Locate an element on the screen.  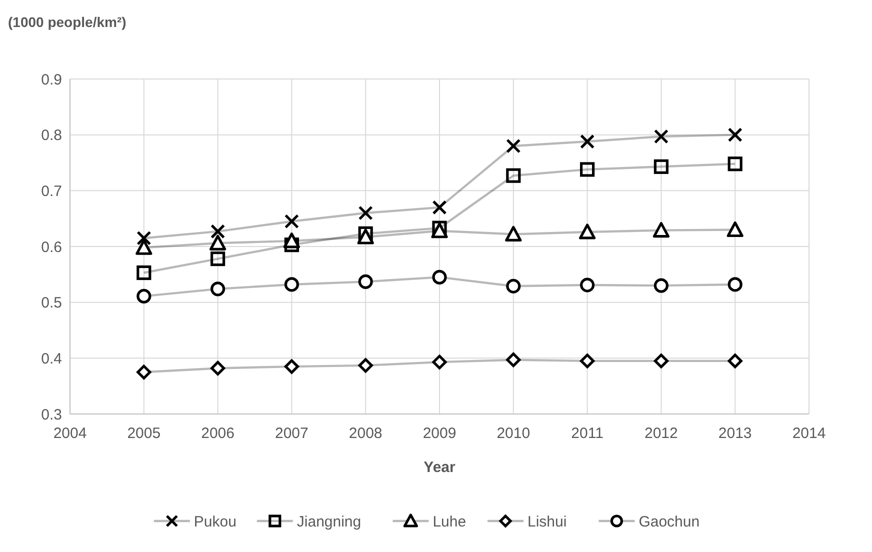
x-tick-label: 2013 is located at coordinates (735, 433).